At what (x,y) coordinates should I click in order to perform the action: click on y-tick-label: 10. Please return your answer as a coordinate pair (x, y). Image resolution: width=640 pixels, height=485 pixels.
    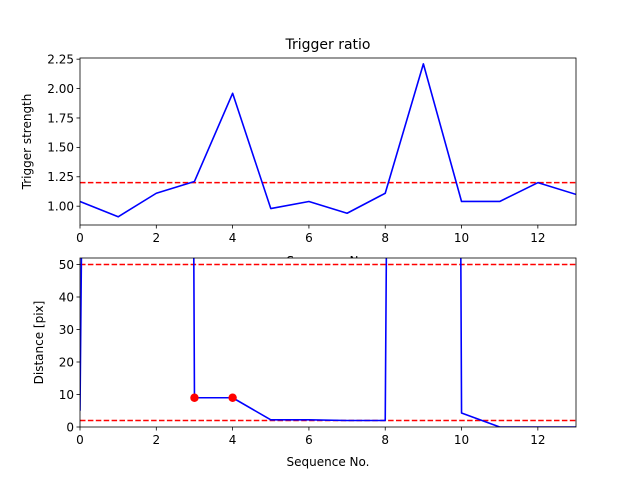
    Looking at the image, I should click on (66, 395).